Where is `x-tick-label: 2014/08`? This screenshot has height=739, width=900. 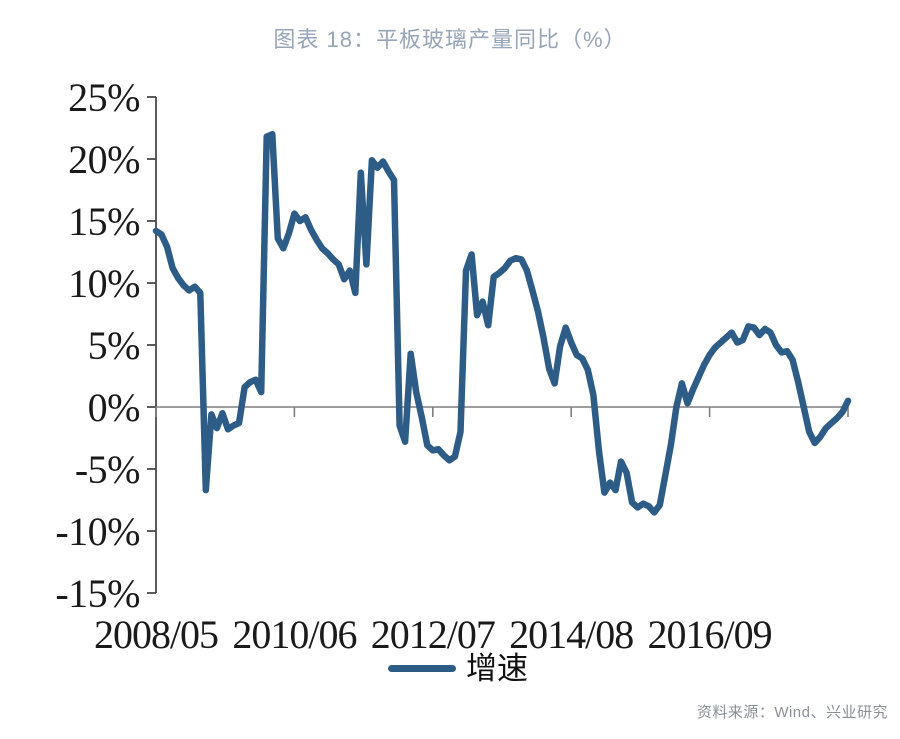
x-tick-label: 2014/08 is located at coordinates (571, 634).